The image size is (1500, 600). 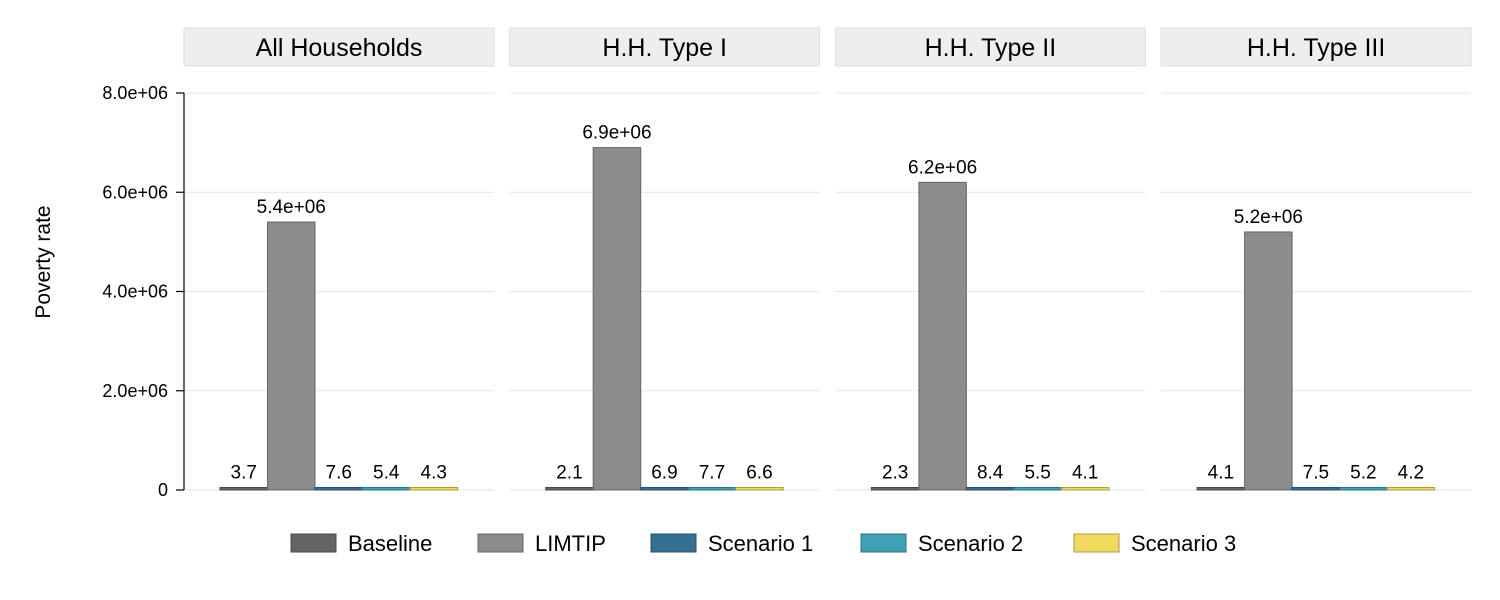 I want to click on panel-title: H.H. Type II, so click(x=991, y=48).